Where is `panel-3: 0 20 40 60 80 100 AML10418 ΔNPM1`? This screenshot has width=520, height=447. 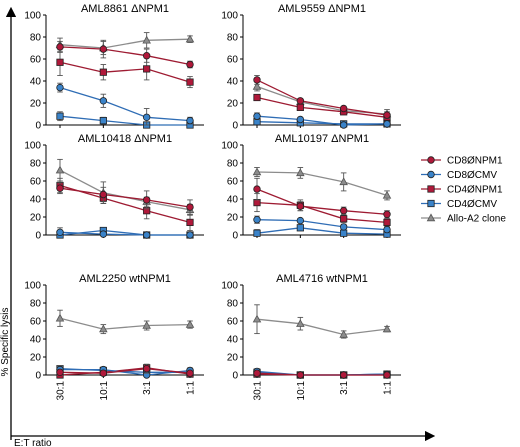
panel-3: 0 20 40 60 80 100 AML10418 ΔNPM1 is located at coordinates (114, 187).